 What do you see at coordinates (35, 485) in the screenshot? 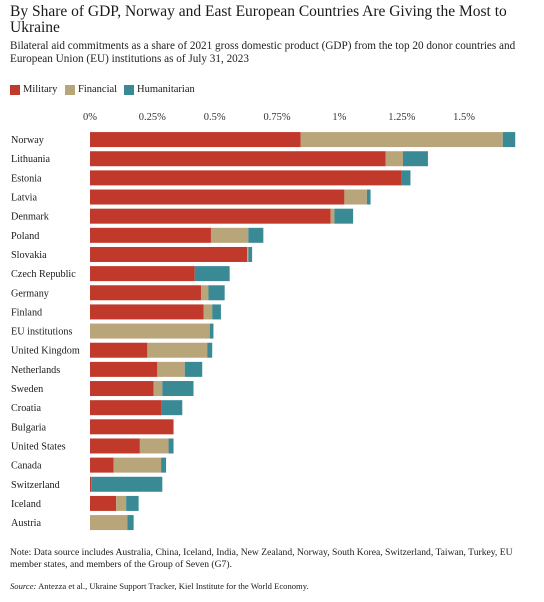
I see `category-label-switzerland: Switzerland` at bounding box center [35, 485].